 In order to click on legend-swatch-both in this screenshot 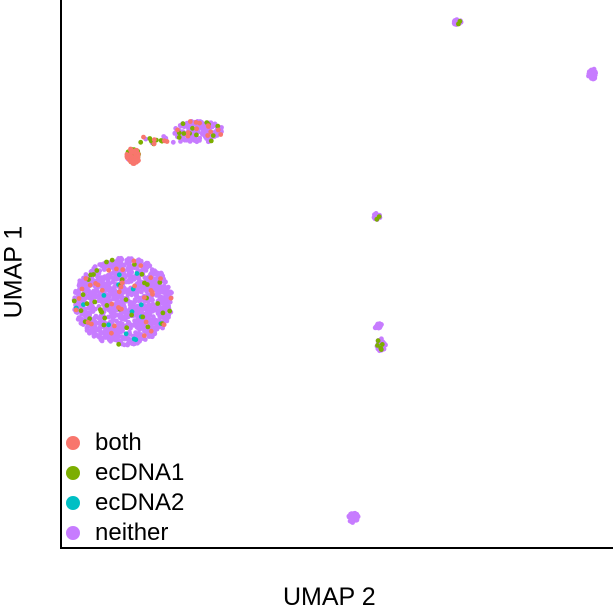, I will do `click(73, 443)`.